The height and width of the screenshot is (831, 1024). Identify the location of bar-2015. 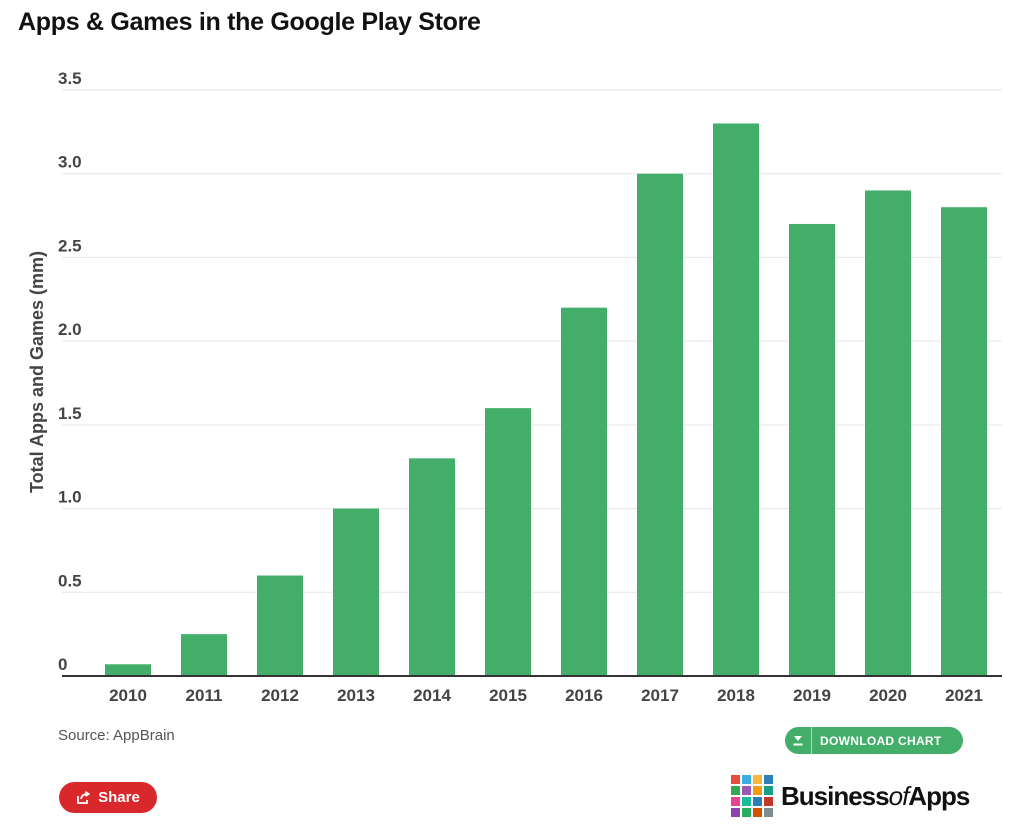
(508, 542).